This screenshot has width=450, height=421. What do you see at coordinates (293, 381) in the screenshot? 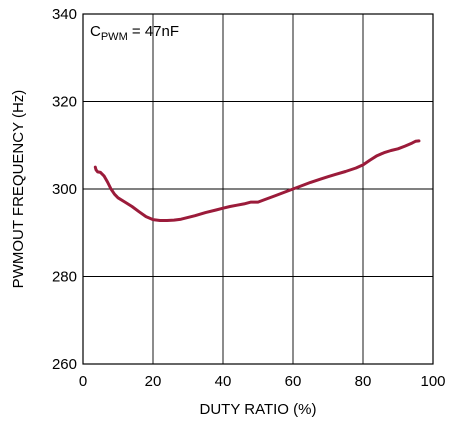
I see `x-tick-label: 60` at bounding box center [293, 381].